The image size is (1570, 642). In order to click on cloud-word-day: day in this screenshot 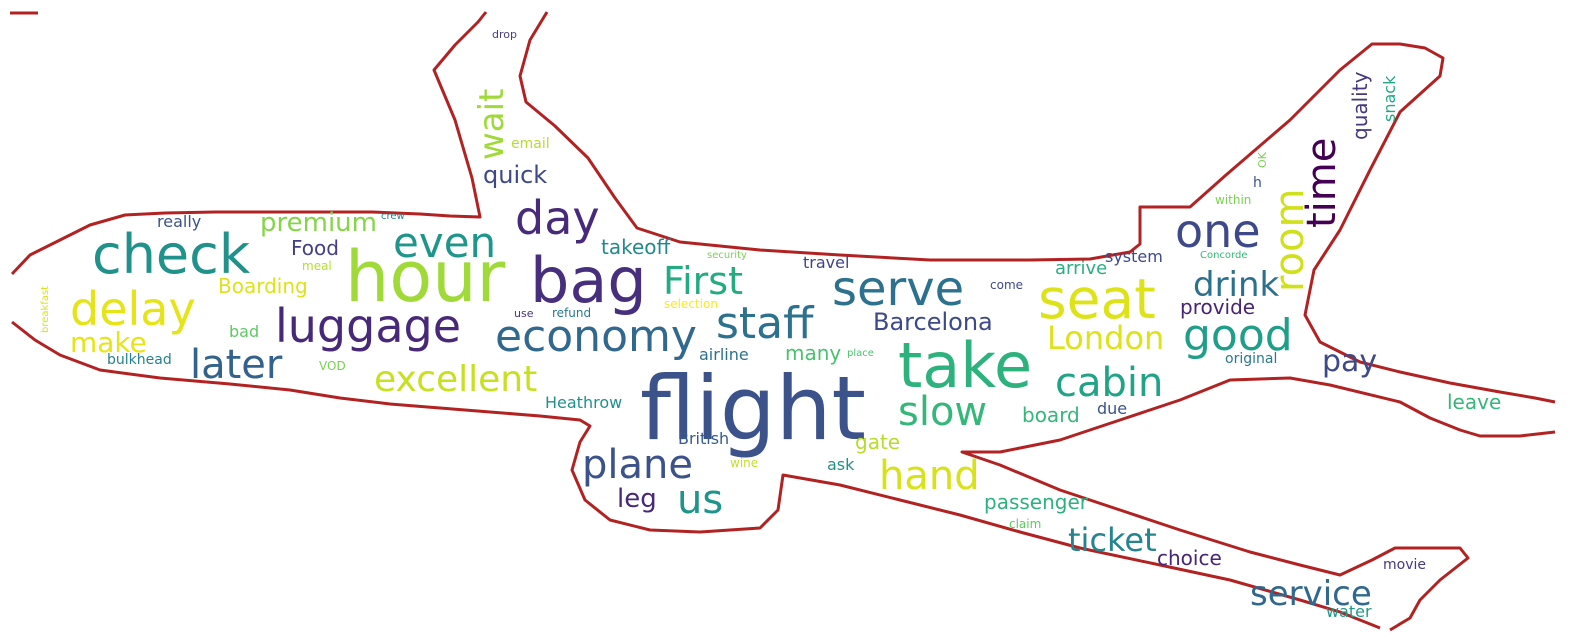, I will do `click(557, 218)`.